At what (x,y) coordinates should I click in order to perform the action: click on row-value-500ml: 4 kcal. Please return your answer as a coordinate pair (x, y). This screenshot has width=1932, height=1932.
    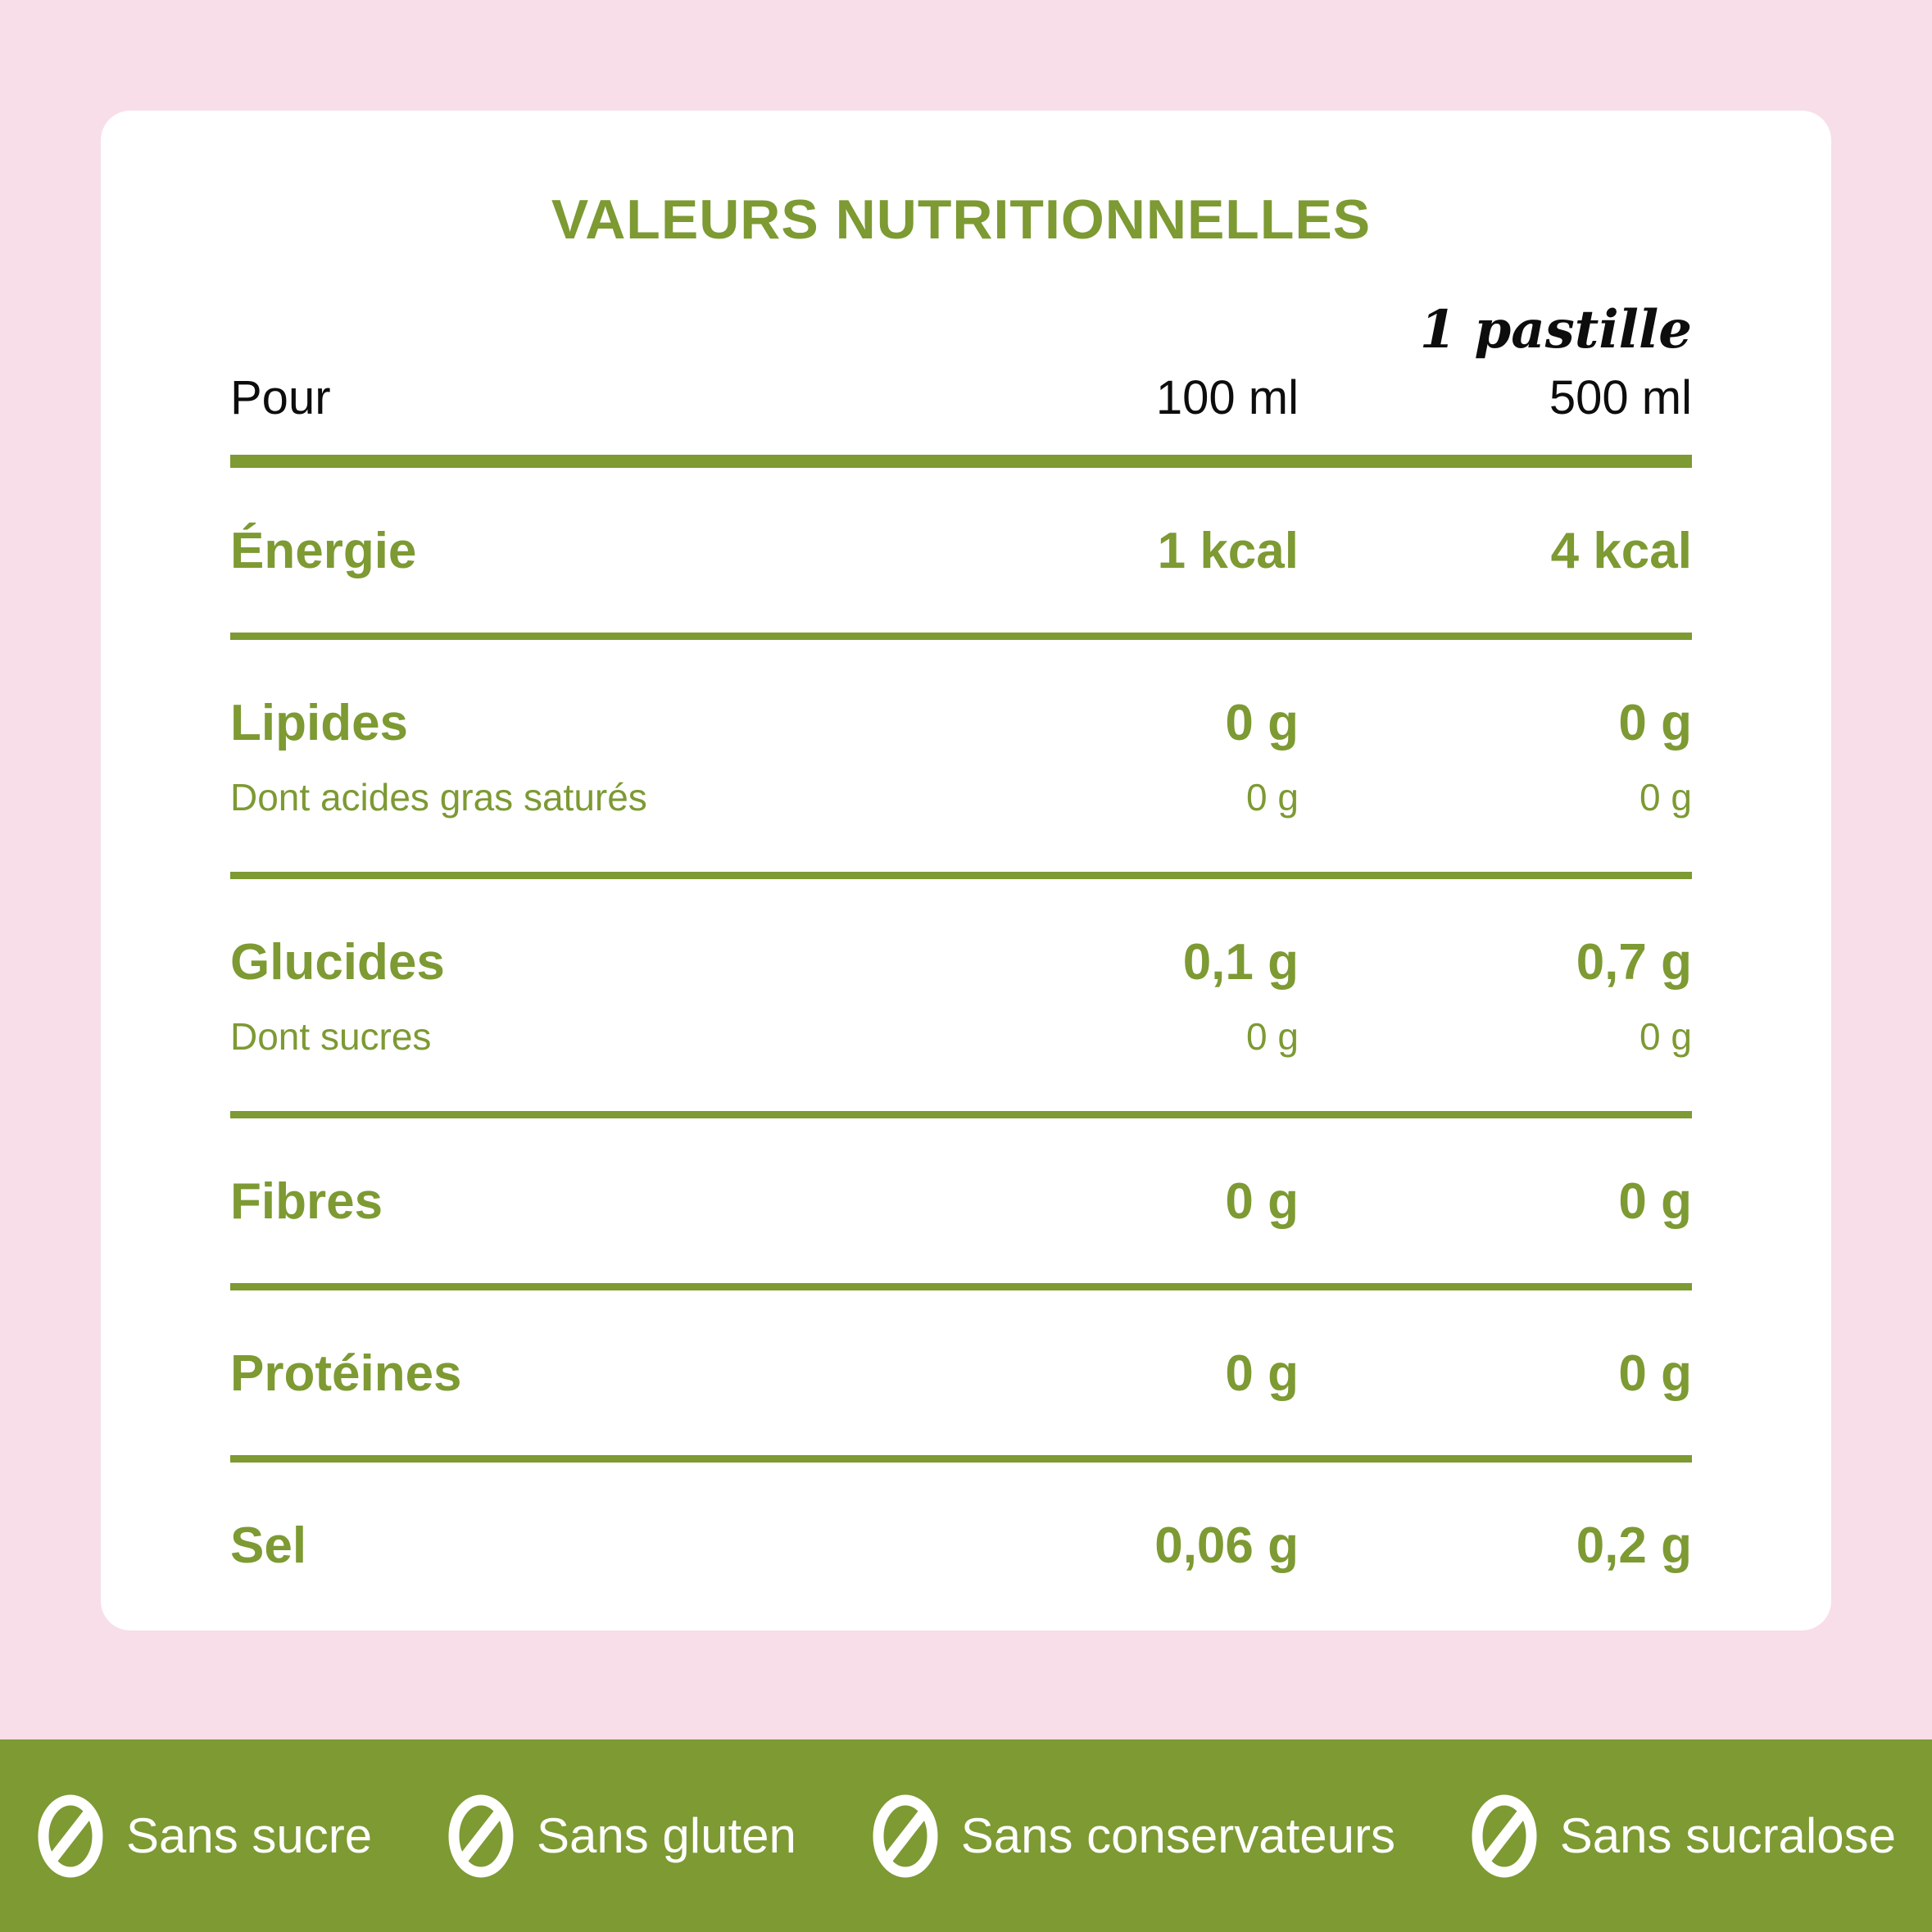
    Looking at the image, I should click on (1621, 551).